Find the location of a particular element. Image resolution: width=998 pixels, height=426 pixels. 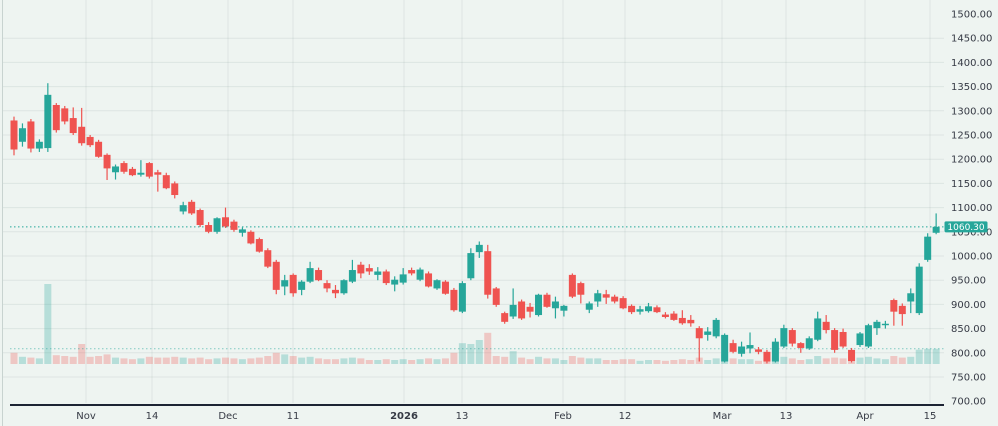

last-price-badge-background is located at coordinates (966, 227).